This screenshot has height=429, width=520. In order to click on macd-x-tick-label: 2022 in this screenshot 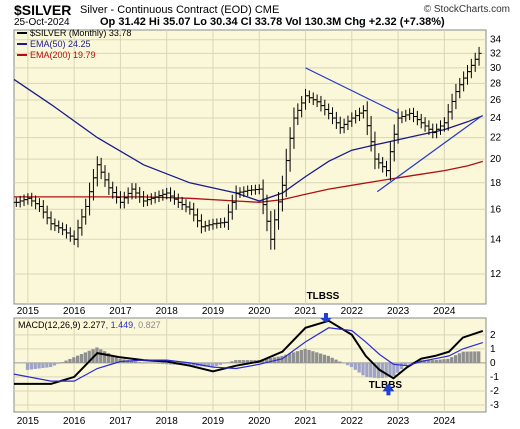, I will do `click(352, 421)`.